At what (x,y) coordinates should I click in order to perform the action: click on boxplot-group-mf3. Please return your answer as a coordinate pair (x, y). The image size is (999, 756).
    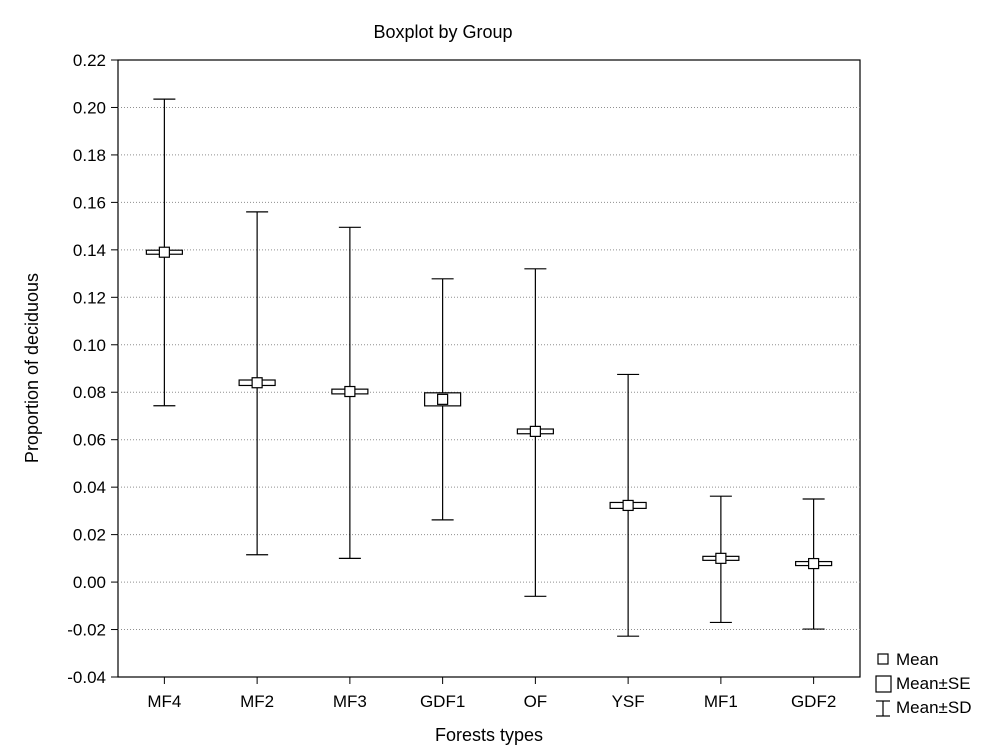
    Looking at the image, I should click on (350, 392).